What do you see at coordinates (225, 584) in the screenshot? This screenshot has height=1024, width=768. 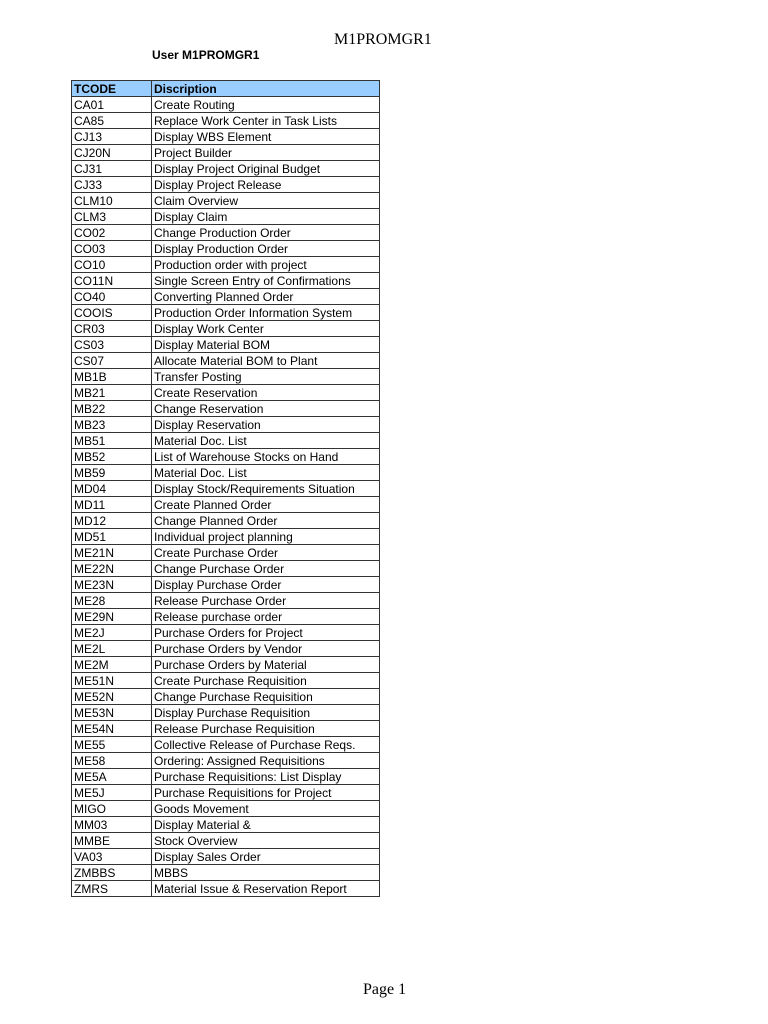 I see `table-row: ME23N Display Purchase Order` at bounding box center [225, 584].